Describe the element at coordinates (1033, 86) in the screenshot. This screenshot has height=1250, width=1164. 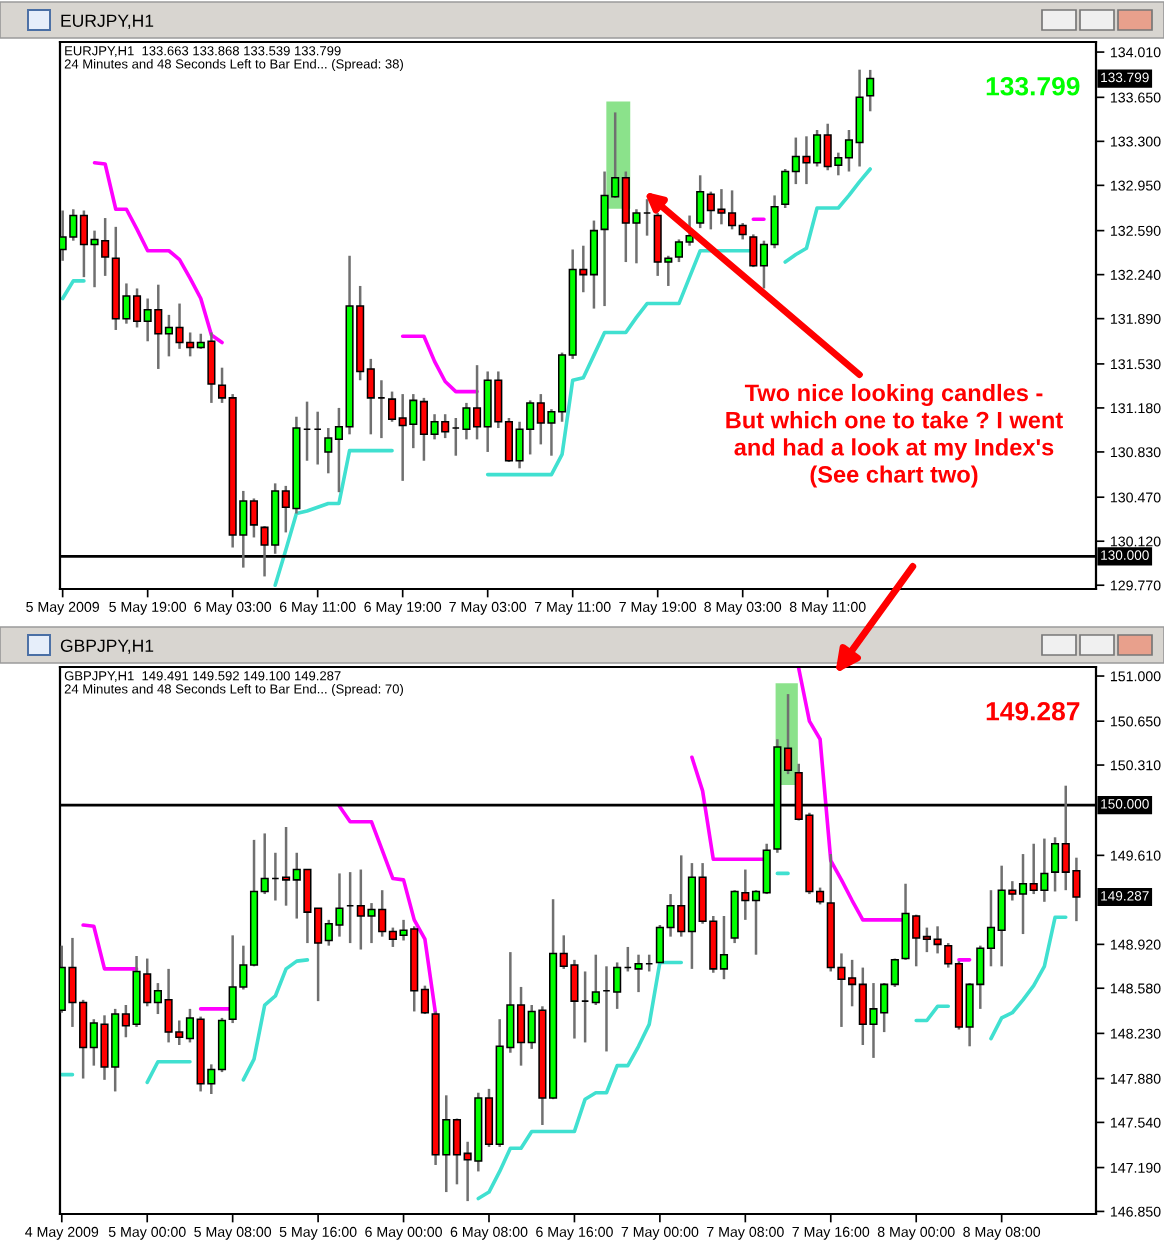
I see `annotation: 133.799` at that location.